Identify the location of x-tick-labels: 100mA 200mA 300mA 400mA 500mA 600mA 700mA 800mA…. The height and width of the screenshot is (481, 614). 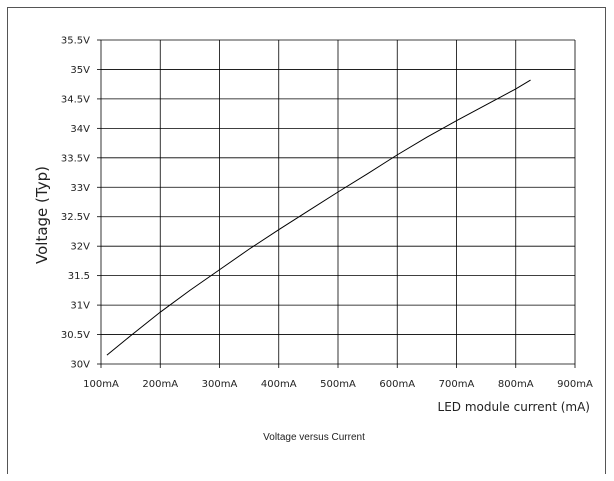
(338, 384).